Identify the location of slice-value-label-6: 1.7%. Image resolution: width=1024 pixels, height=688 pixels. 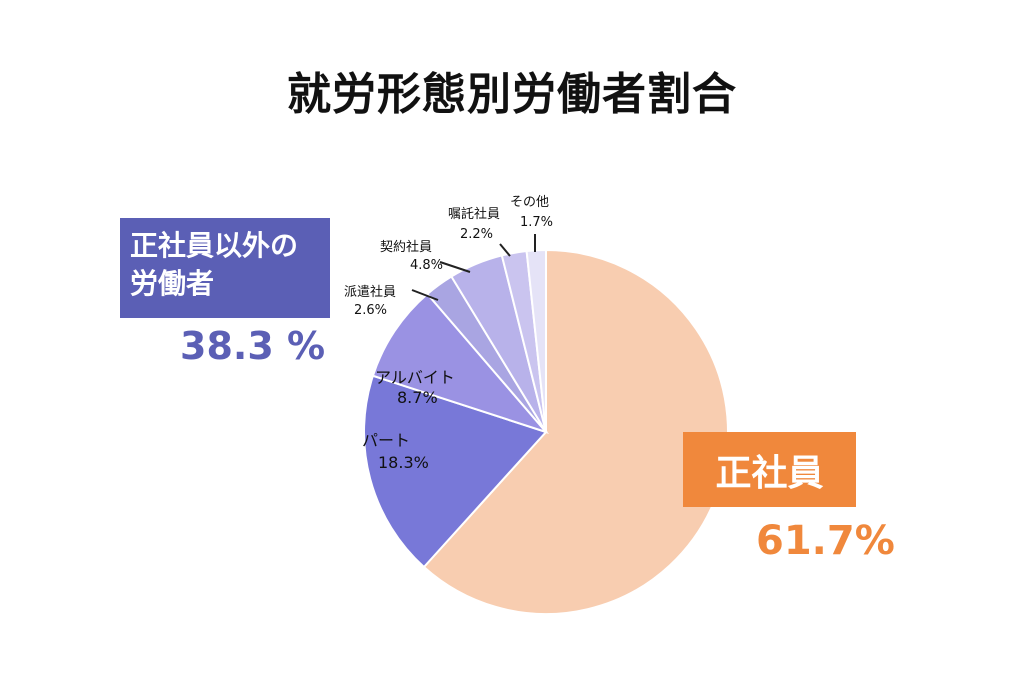
(536, 222).